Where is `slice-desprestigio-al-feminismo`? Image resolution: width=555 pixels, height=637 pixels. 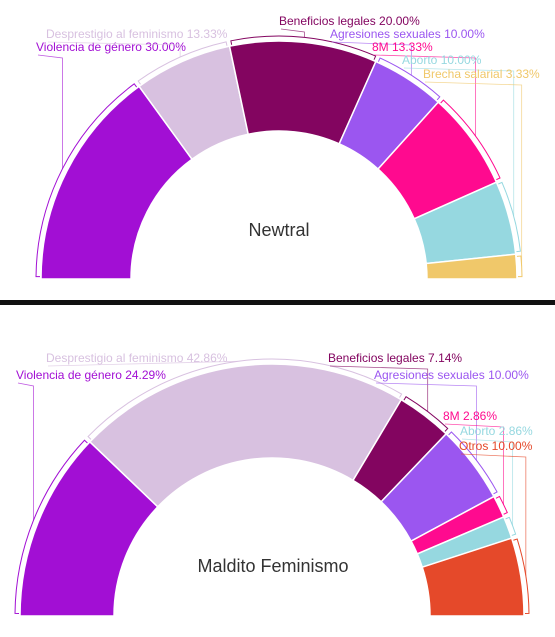 slice-desprestigio-al-feminismo is located at coordinates (245, 435).